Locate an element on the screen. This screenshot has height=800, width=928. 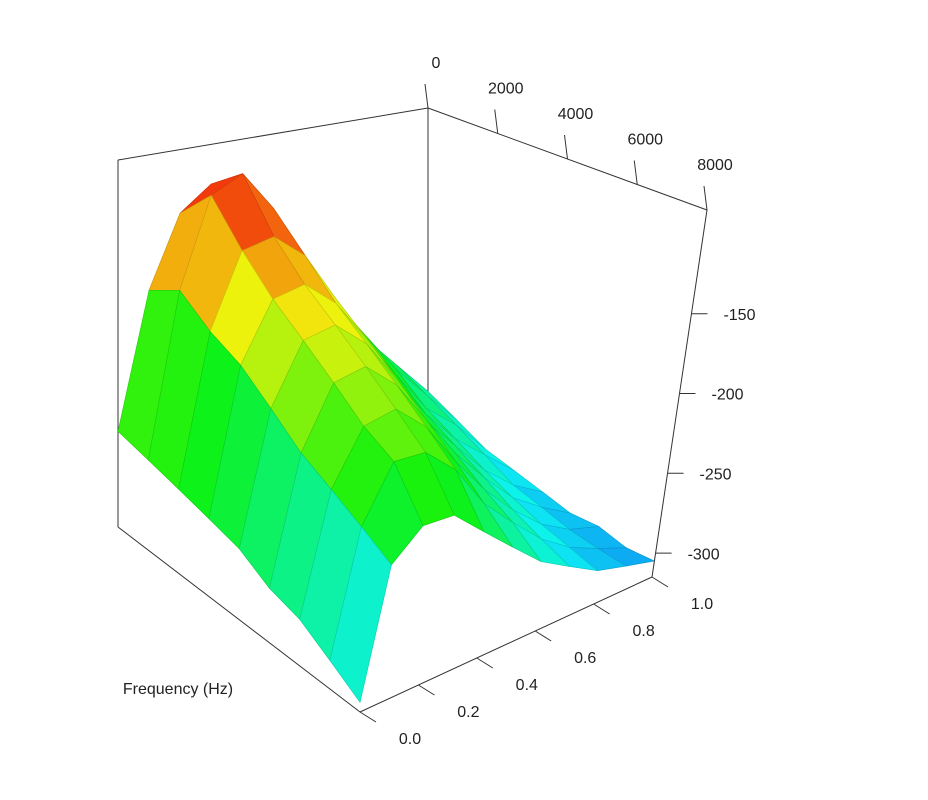
z-tick-label: -150 is located at coordinates (739, 315).